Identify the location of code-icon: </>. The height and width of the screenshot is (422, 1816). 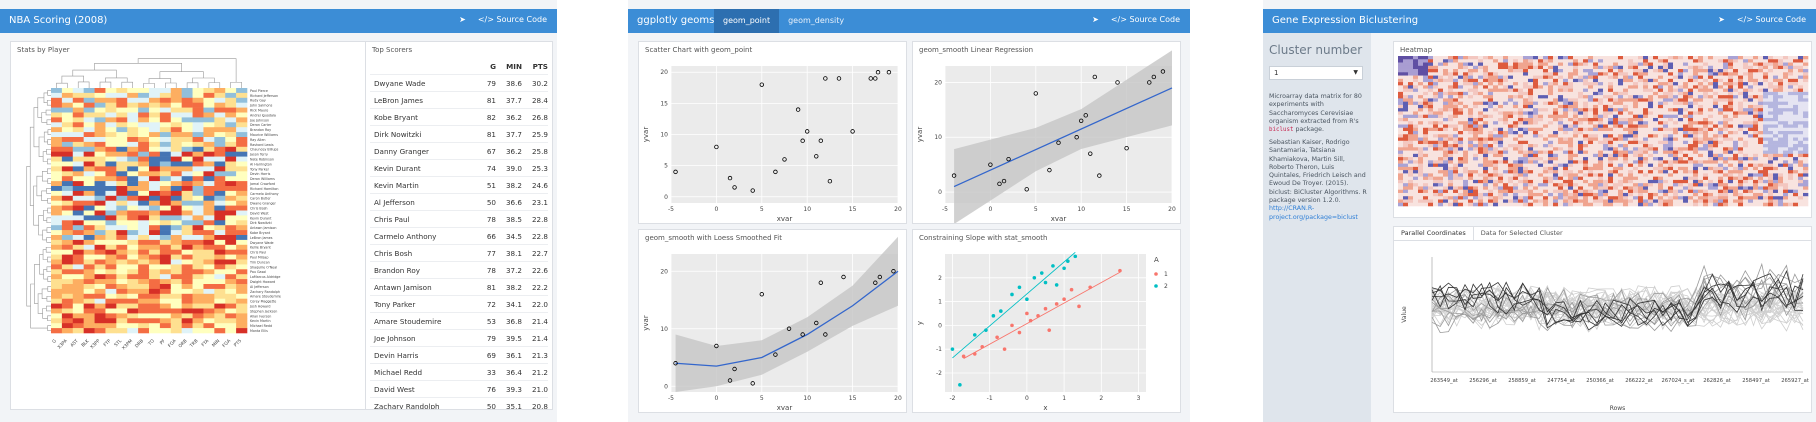
(485, 19).